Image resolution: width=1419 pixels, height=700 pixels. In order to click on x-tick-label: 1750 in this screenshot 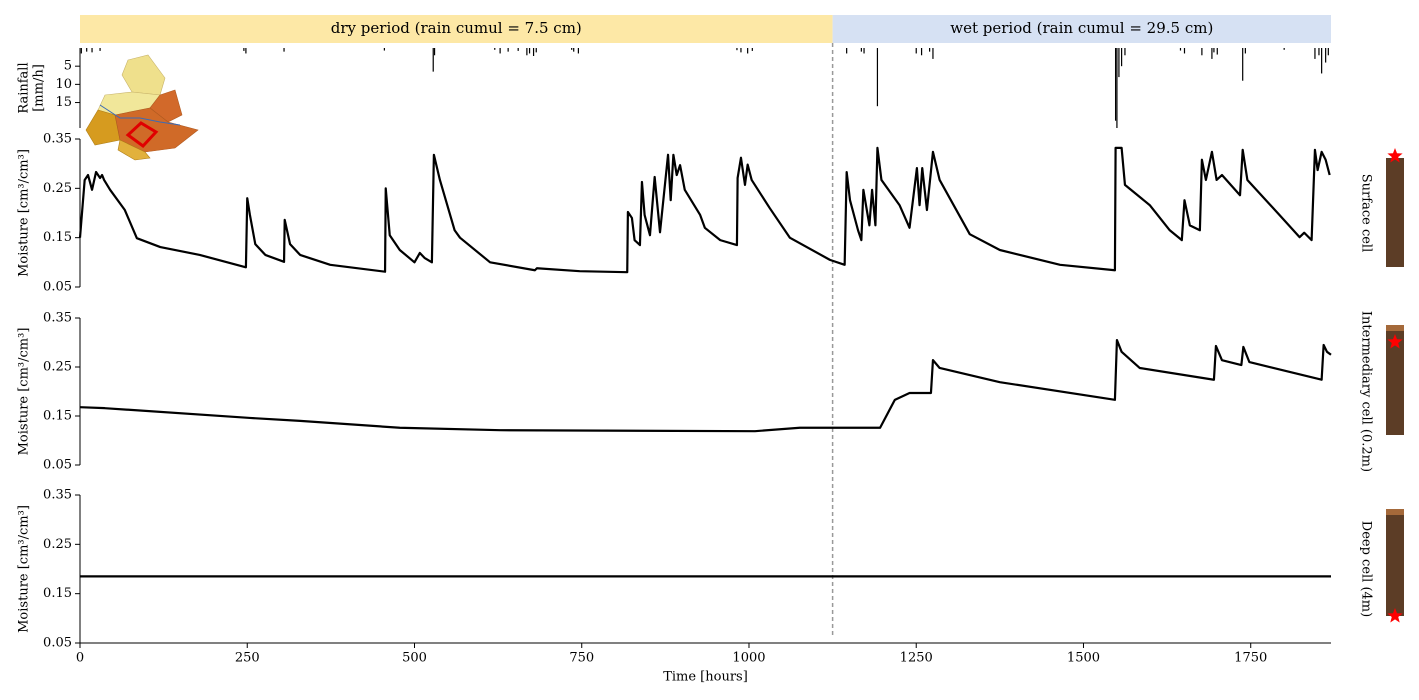, I will do `click(1250, 658)`.